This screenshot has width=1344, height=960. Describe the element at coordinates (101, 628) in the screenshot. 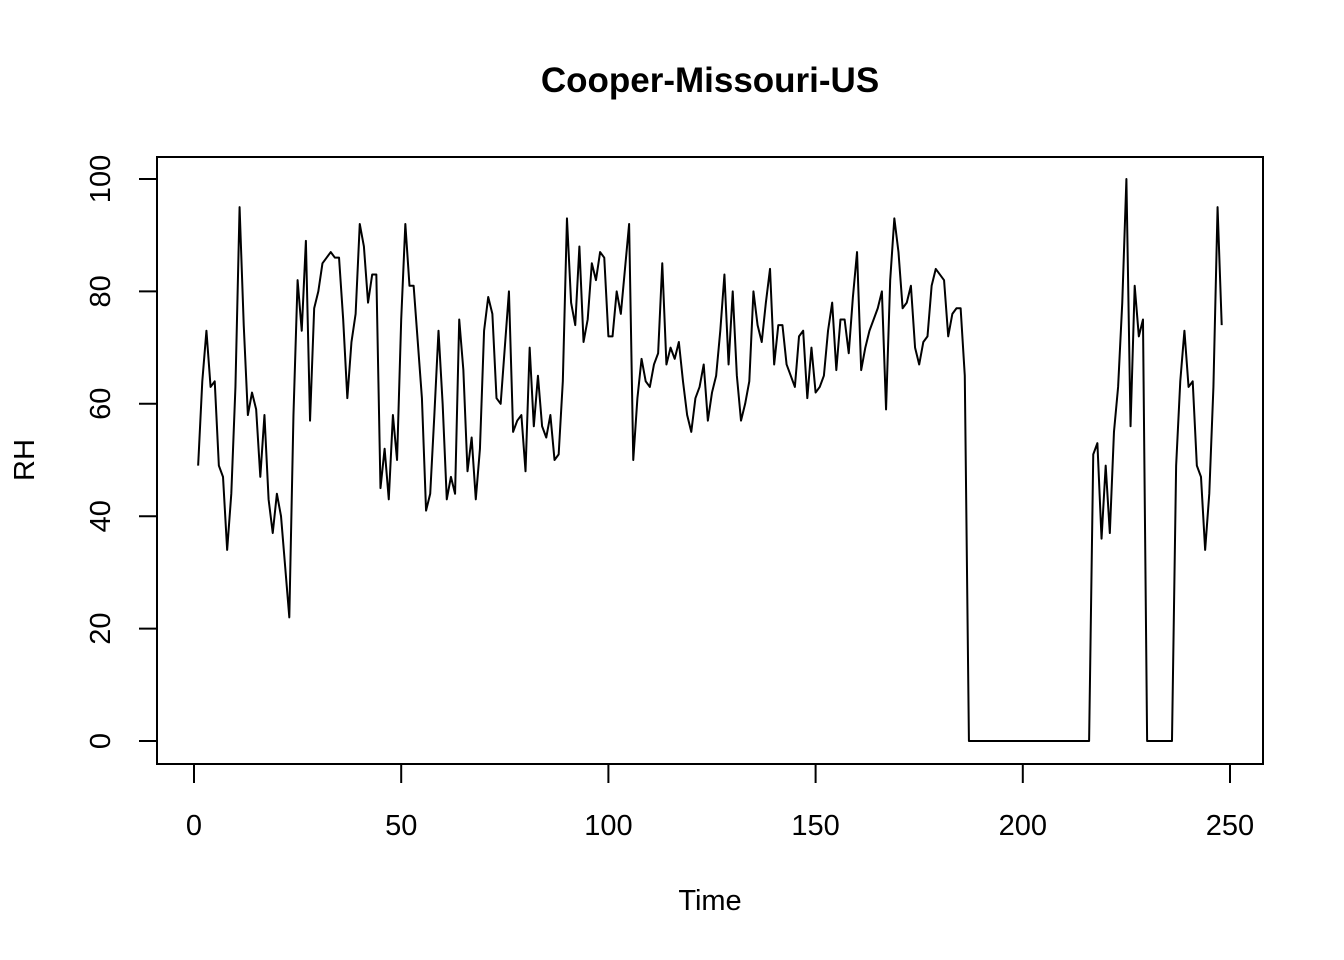

I see `y-tick-label: 20` at that location.